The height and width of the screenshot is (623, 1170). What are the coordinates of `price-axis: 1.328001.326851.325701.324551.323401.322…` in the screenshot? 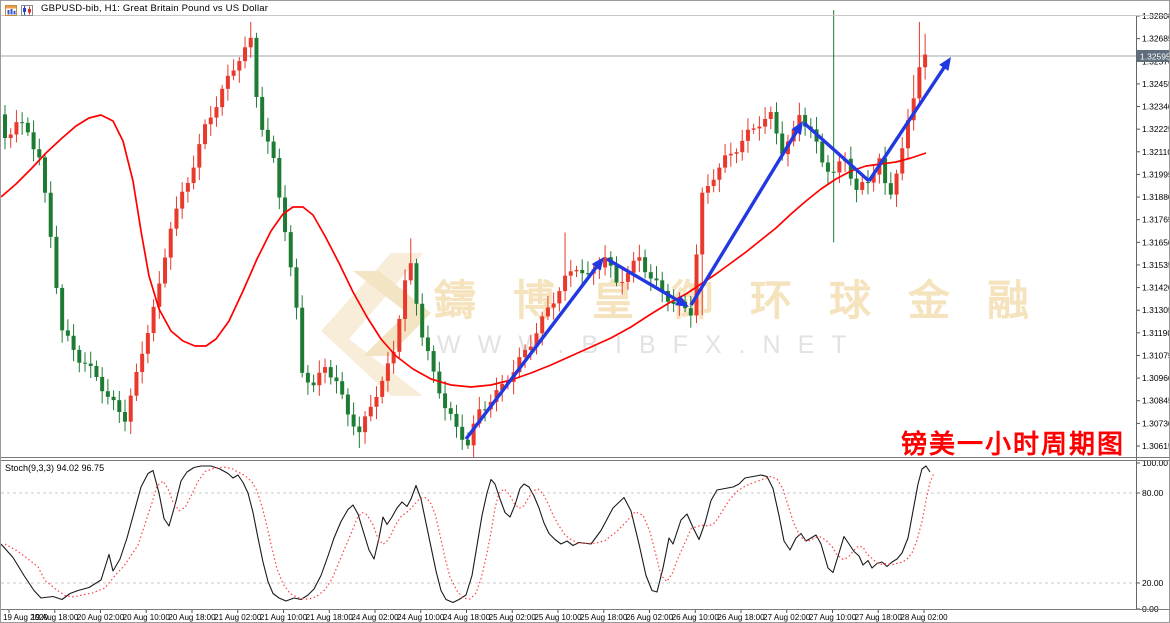 It's located at (1153, 312).